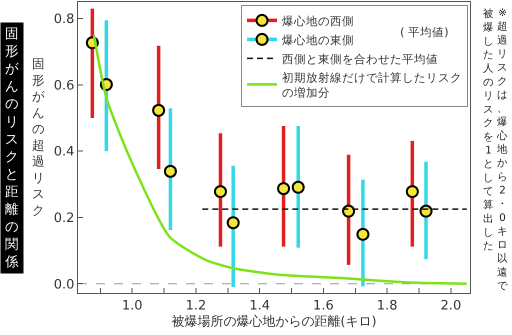  Describe the element at coordinates (259, 306) in the screenshot. I see `x-tick-label: 1.4` at that location.